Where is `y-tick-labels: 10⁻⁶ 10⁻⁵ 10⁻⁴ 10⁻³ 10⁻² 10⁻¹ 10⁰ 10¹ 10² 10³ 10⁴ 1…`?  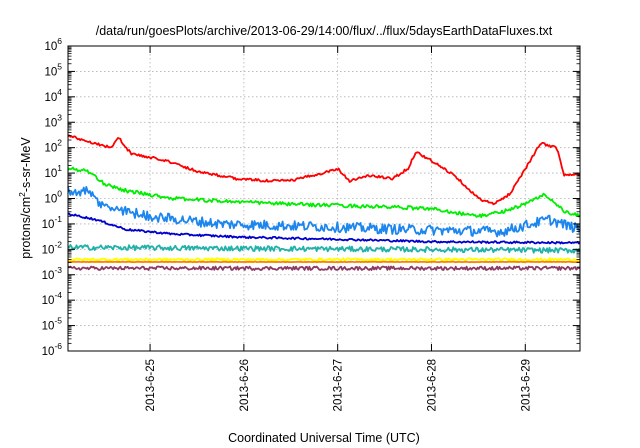 y-tick-labels: 10⁻⁶ 10⁻⁵ 10⁻⁴ 10⁻³ 10⁻² 10⁻¹ 10⁰ 10¹ 10² 10³ 10⁴ 1… is located at coordinates (52, 197).